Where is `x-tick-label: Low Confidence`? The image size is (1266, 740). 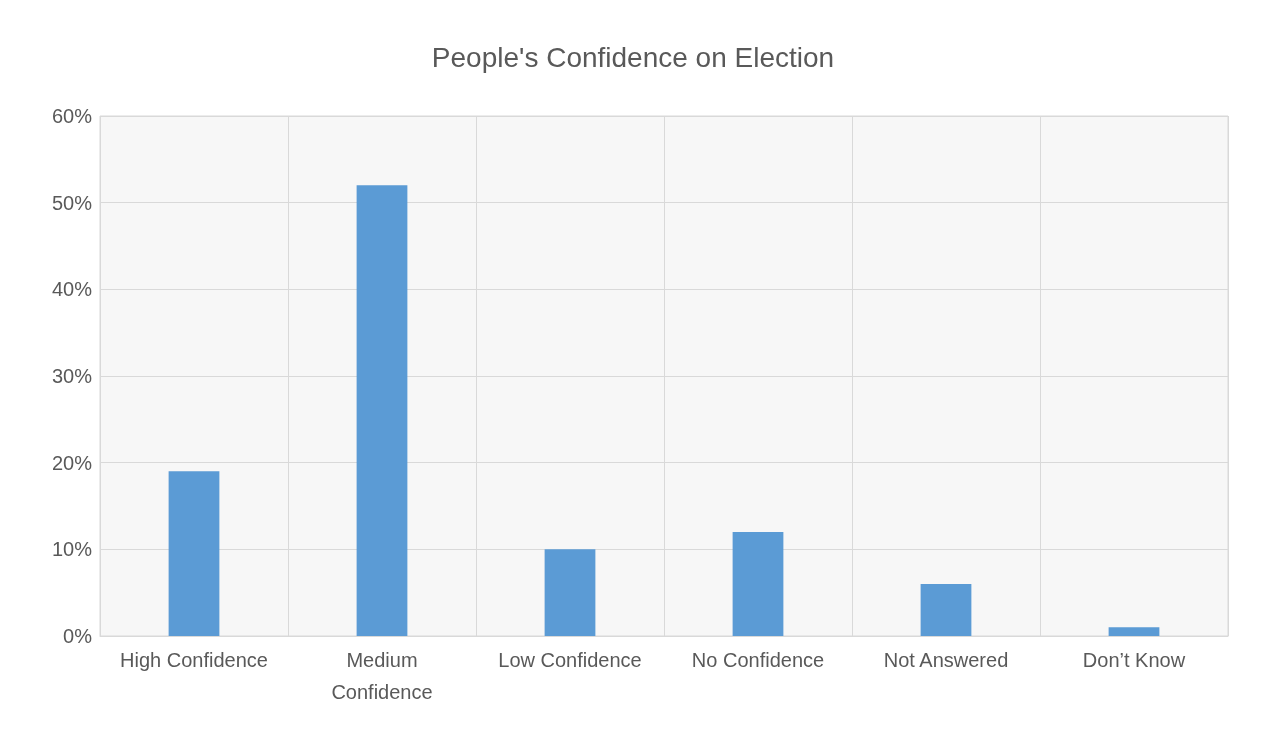
x-tick-label: Low Confidence is located at coordinates (570, 660).